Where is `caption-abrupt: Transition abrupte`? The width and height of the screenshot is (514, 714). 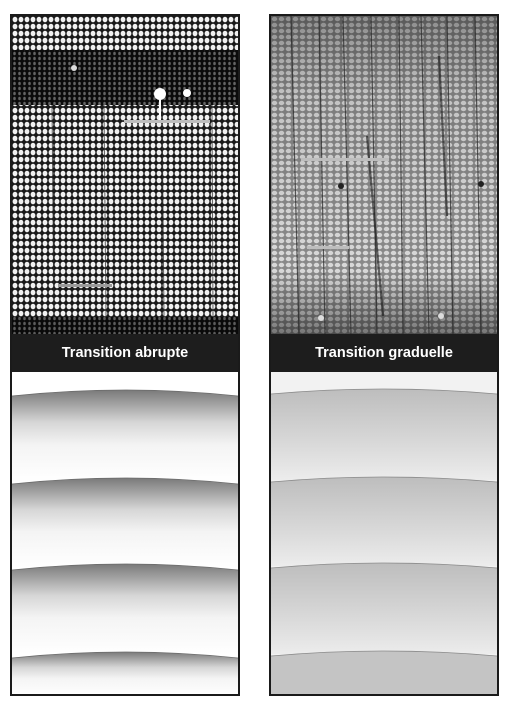 caption-abrupt: Transition abrupte is located at coordinates (125, 353).